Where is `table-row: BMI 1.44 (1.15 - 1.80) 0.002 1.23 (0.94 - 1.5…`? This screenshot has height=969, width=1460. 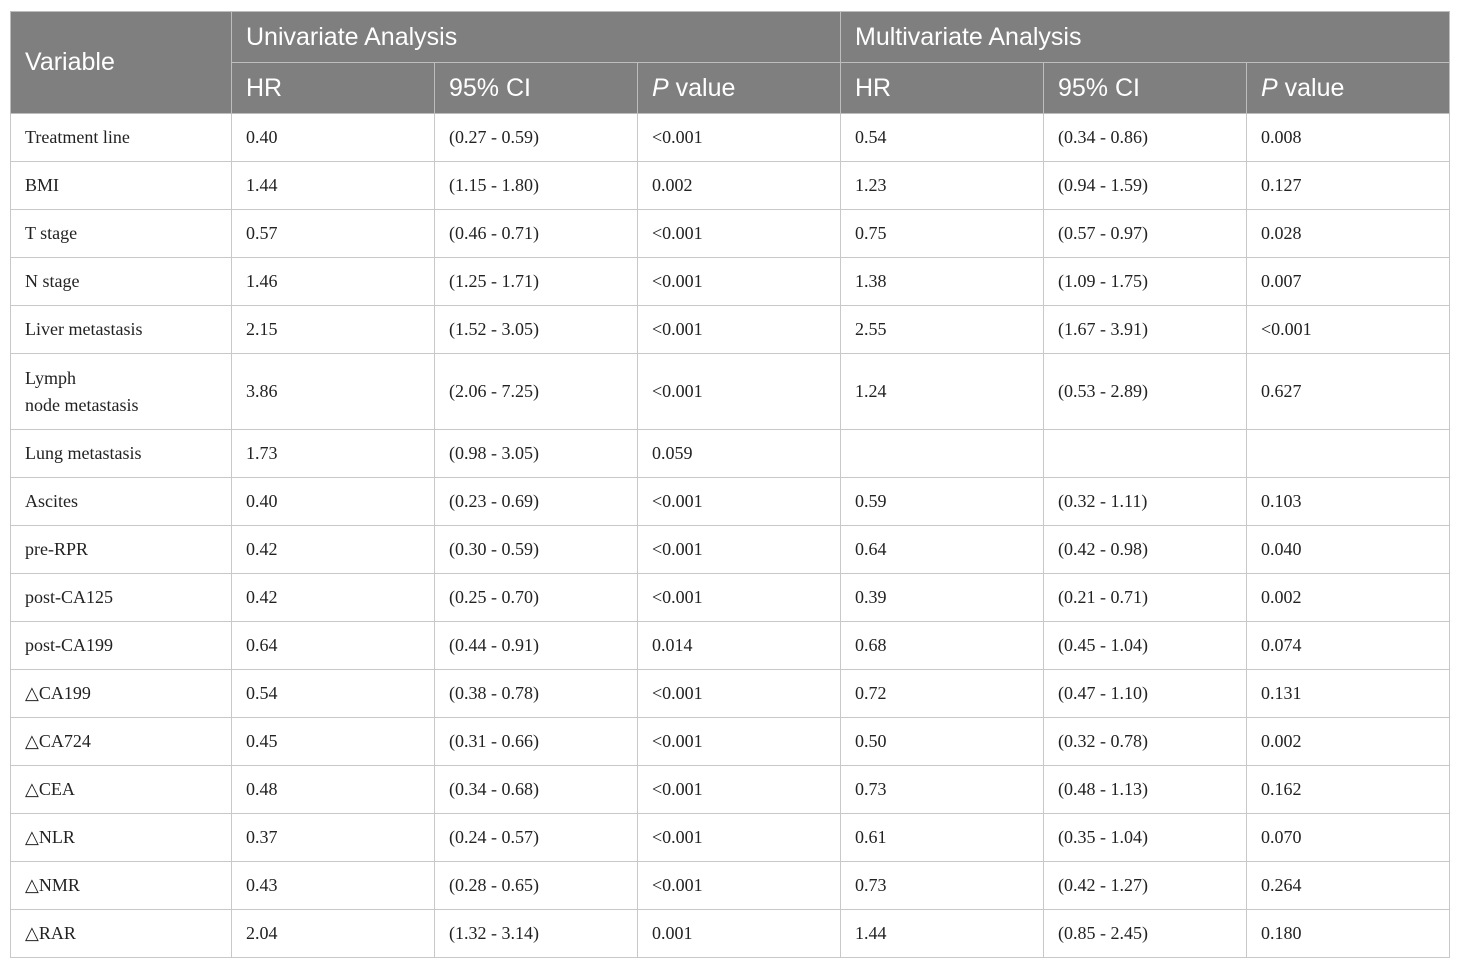
table-row: BMI 1.44 (1.15 - 1.80) 0.002 1.23 (0.94 - 1.5… is located at coordinates (730, 185).